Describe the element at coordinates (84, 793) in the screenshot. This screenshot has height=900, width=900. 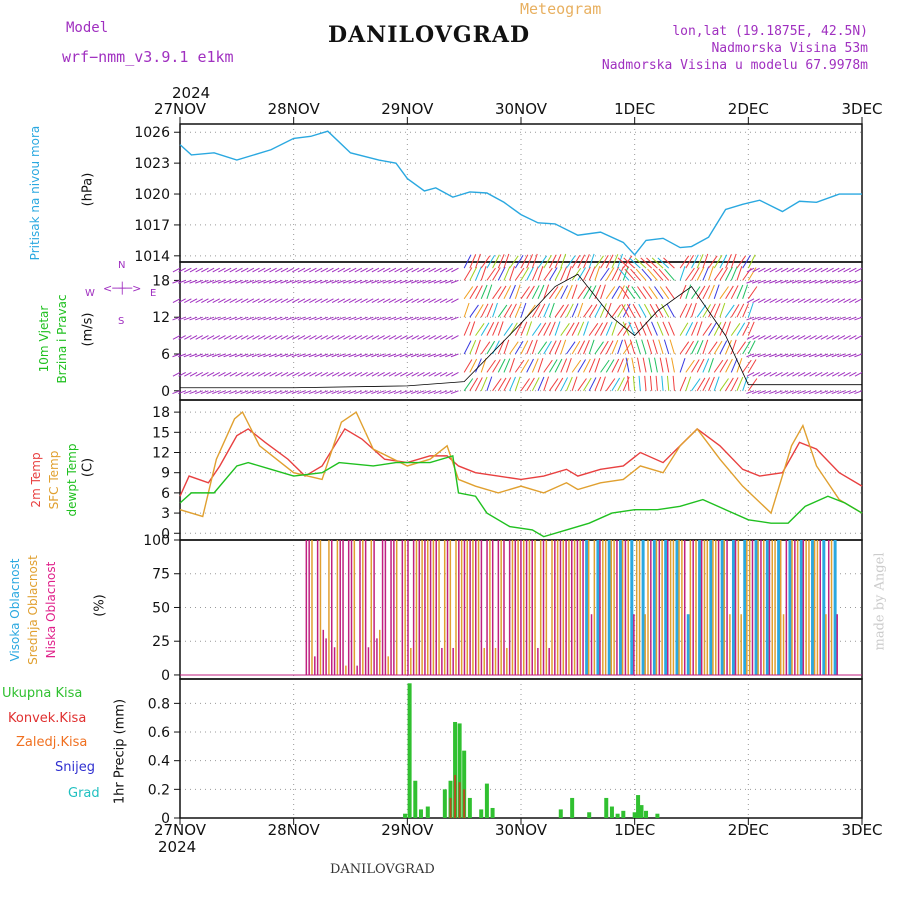
I see `precip-hail-label: Grad` at that location.